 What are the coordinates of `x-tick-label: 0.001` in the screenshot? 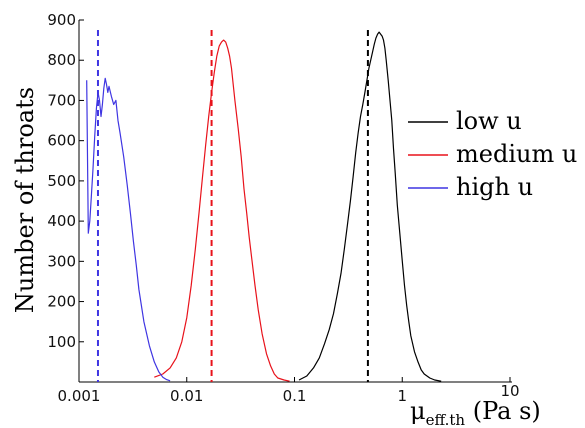 It's located at (79, 396).